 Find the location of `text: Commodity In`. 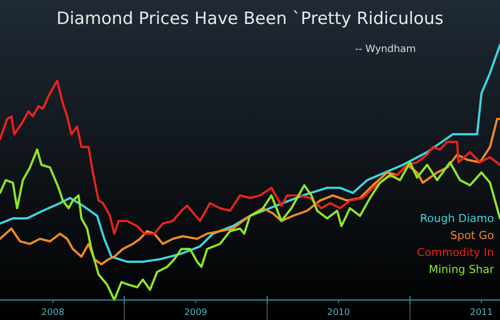

text: Commodity In is located at coordinates (455, 252).